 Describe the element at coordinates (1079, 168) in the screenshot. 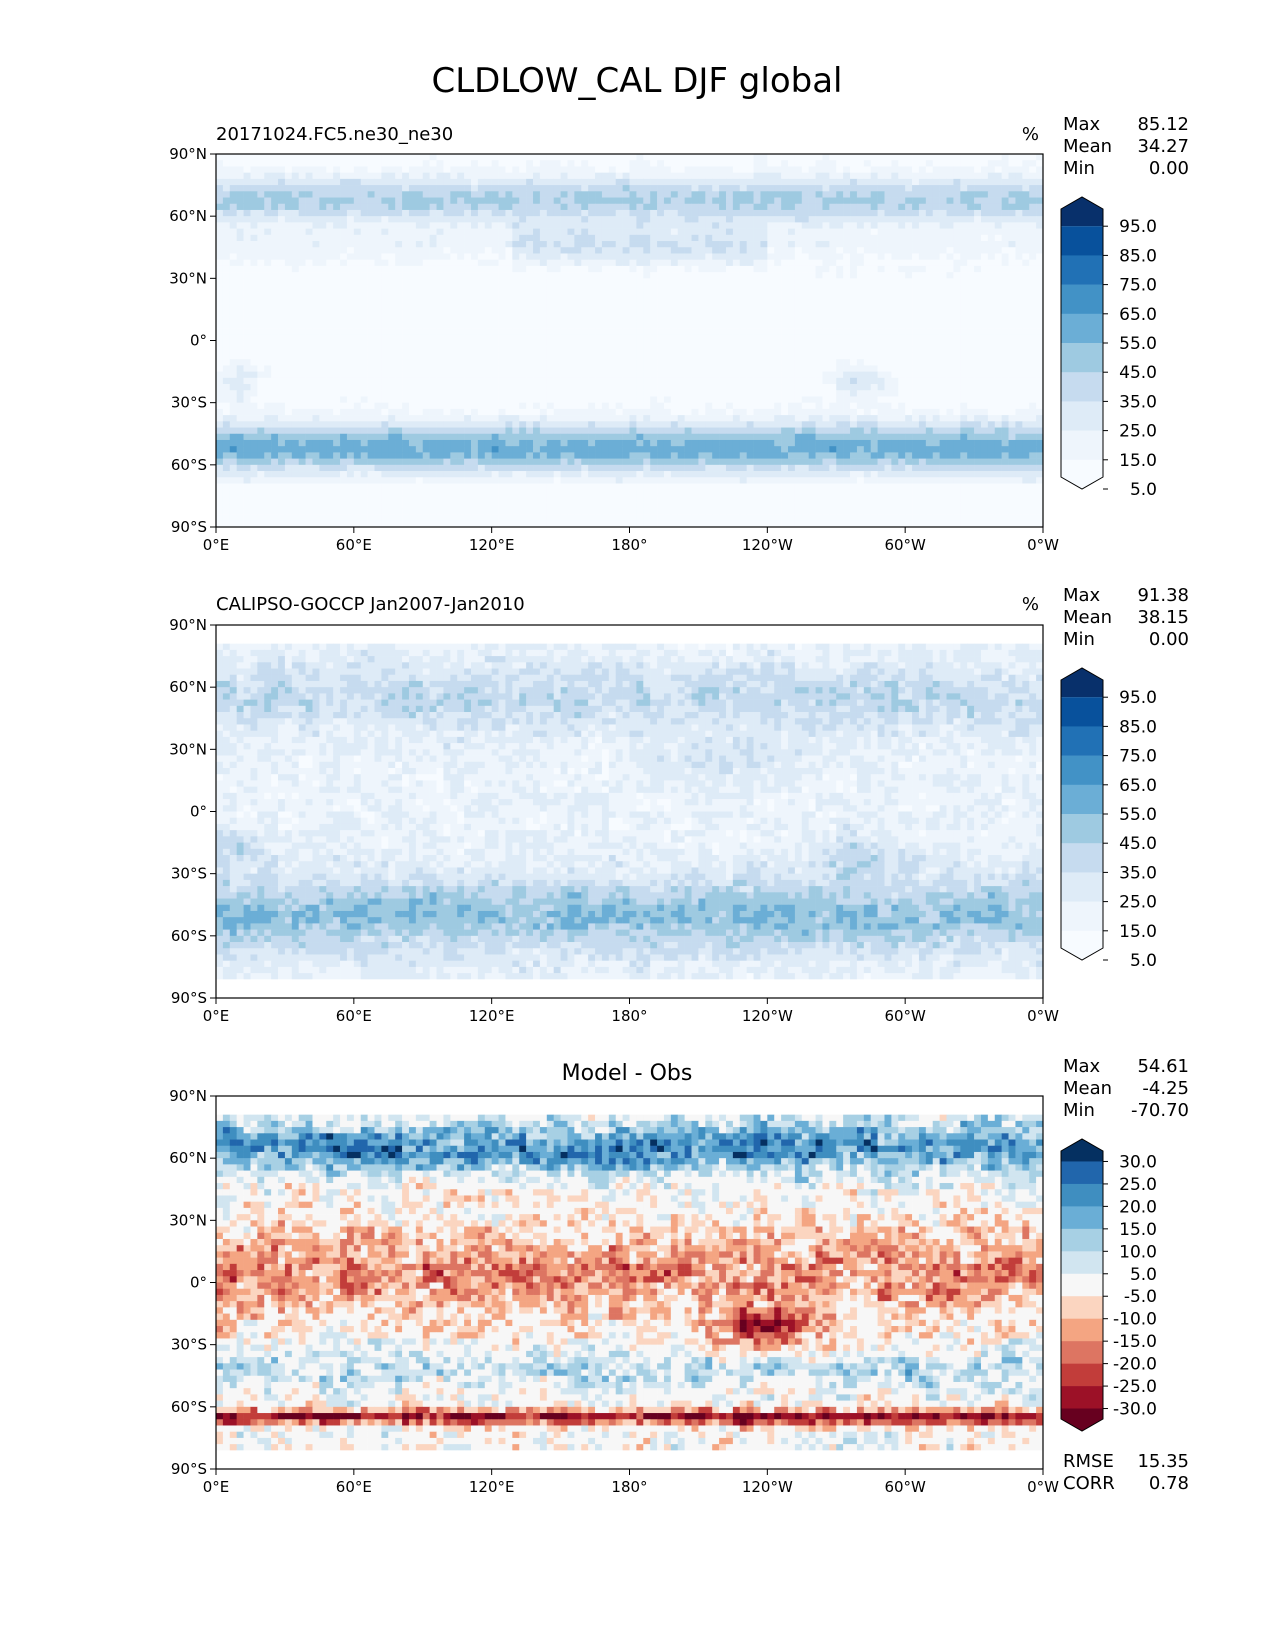

I see `stat-label: Min` at that location.